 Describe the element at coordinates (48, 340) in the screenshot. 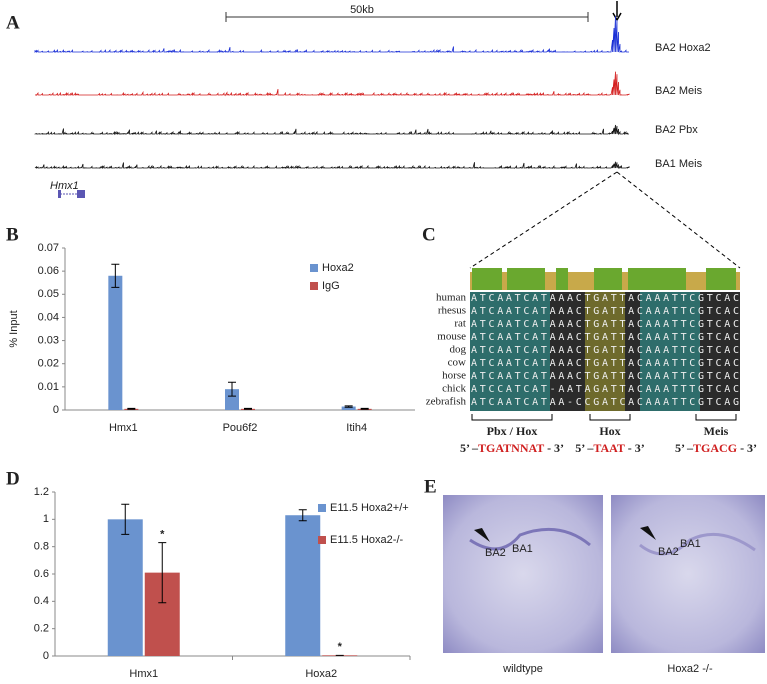

I see `y-tick-label: 0.03` at that location.